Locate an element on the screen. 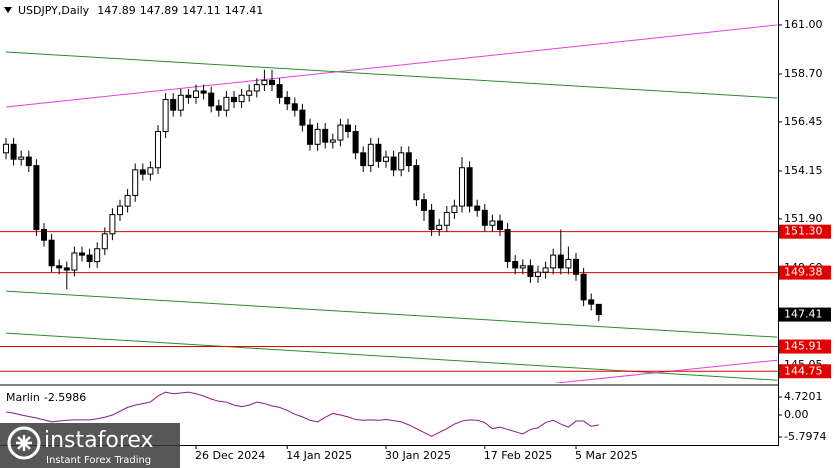 The height and width of the screenshot is (468, 836). y2-tick-label: 0.00 is located at coordinates (796, 414).